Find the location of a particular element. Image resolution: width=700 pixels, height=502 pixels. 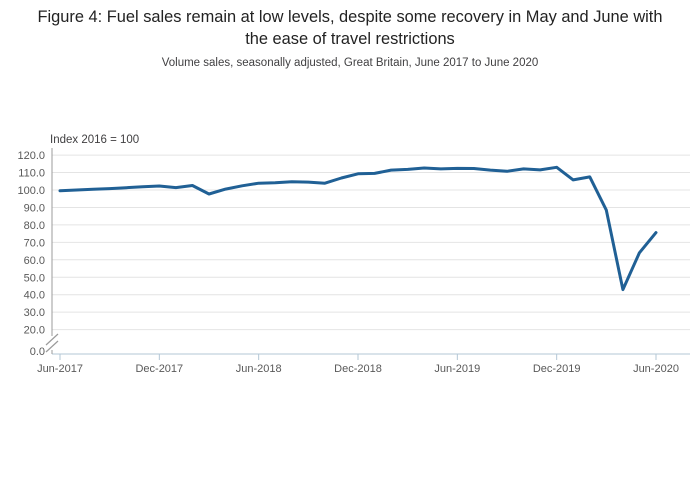

y-tick-label: 60.0 is located at coordinates (34, 261).